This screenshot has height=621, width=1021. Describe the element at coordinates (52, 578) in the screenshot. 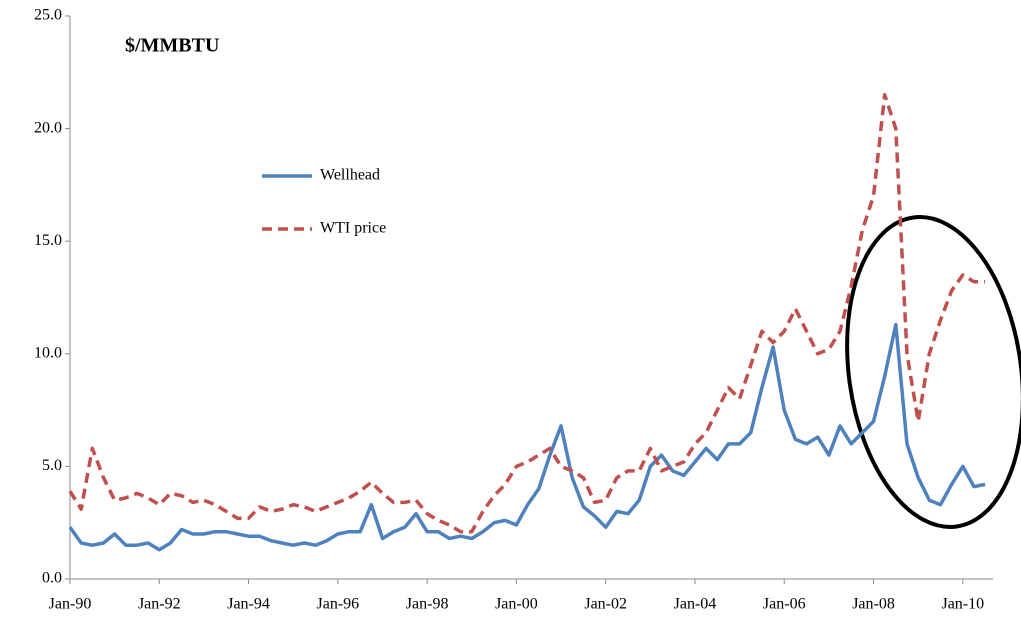

I see `y-tick-label: 0.0` at that location.